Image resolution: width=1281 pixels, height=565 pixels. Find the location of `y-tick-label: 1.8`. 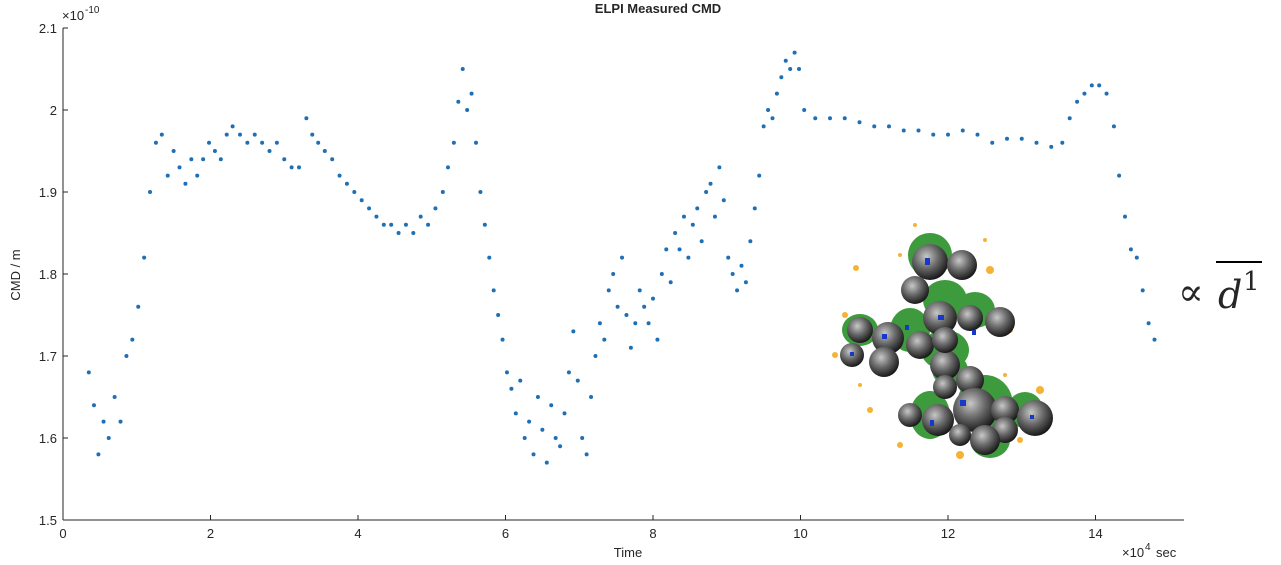

y-tick-label: 1.8 is located at coordinates (48, 274).